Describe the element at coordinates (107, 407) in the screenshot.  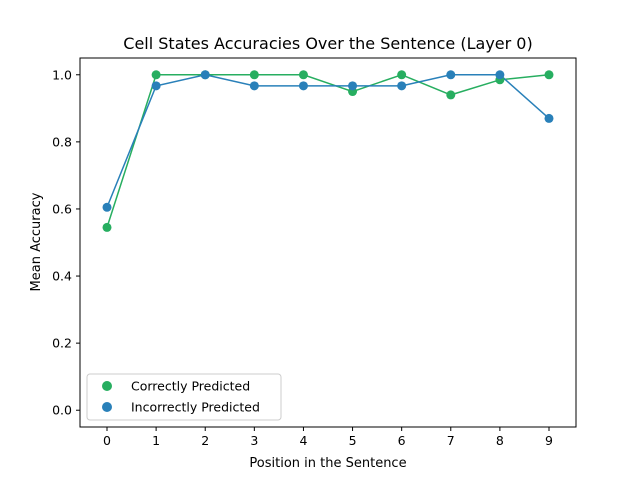
I see `legend-marker-incorrect` at that location.